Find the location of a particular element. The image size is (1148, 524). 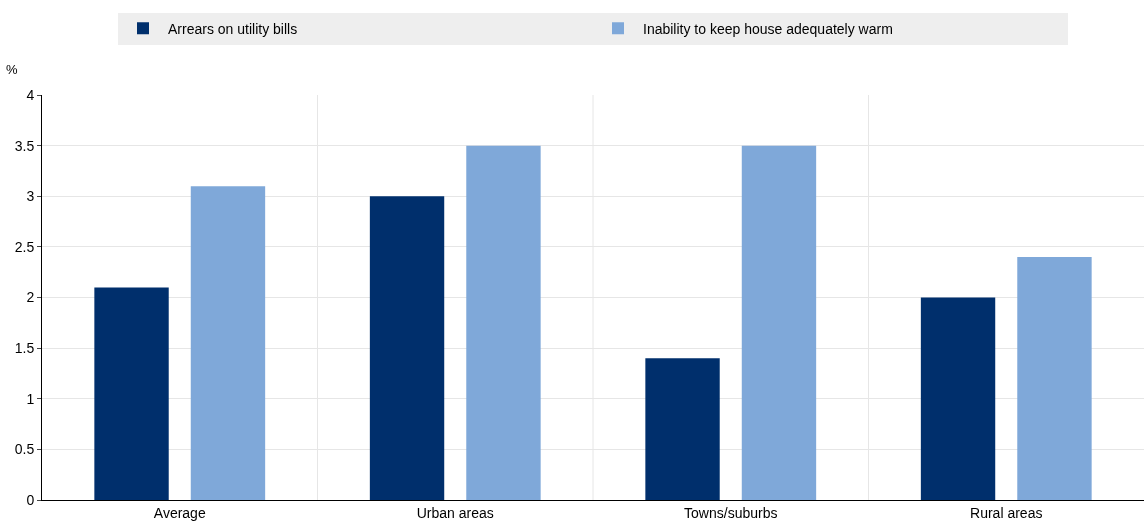

y-tick-label: 2.5 is located at coordinates (24, 246).